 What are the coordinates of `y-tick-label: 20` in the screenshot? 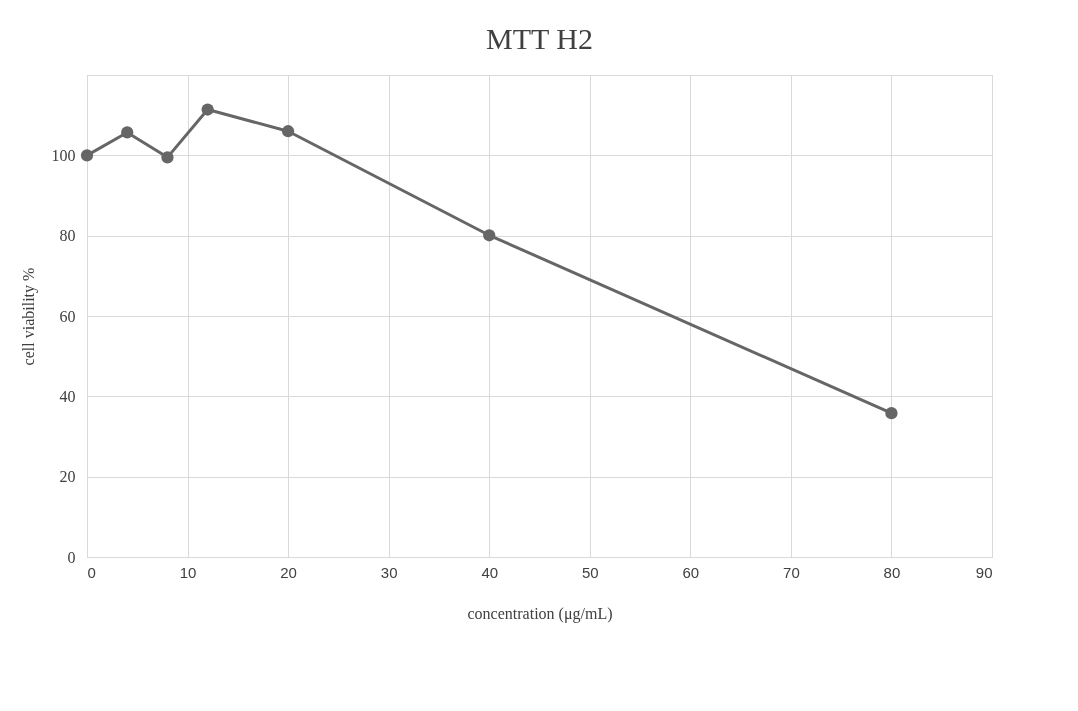 It's located at (67, 477).